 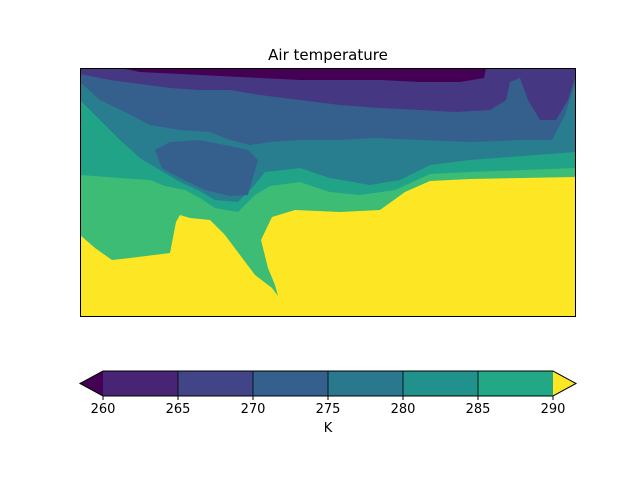 What do you see at coordinates (328, 55) in the screenshot?
I see `chart-title: Air temperature` at bounding box center [328, 55].